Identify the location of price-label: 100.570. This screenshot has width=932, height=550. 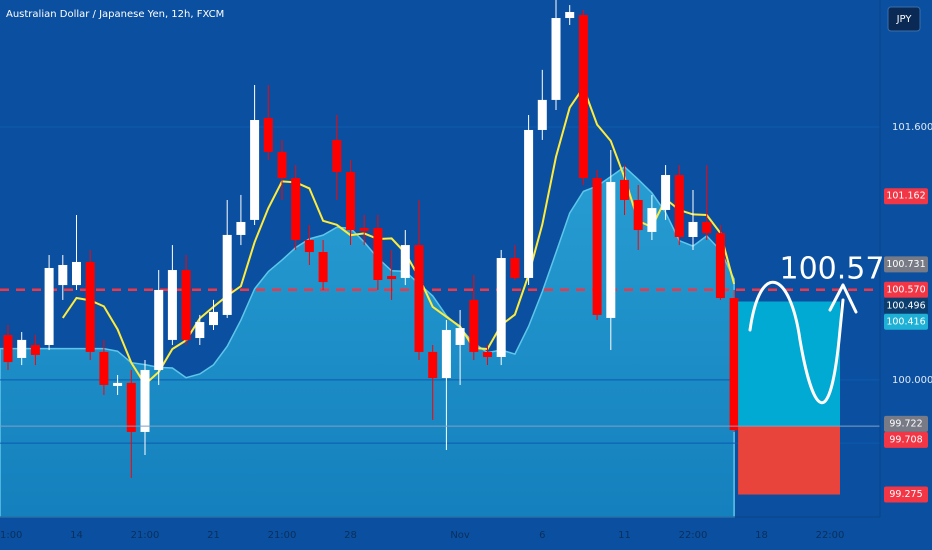
(905, 289).